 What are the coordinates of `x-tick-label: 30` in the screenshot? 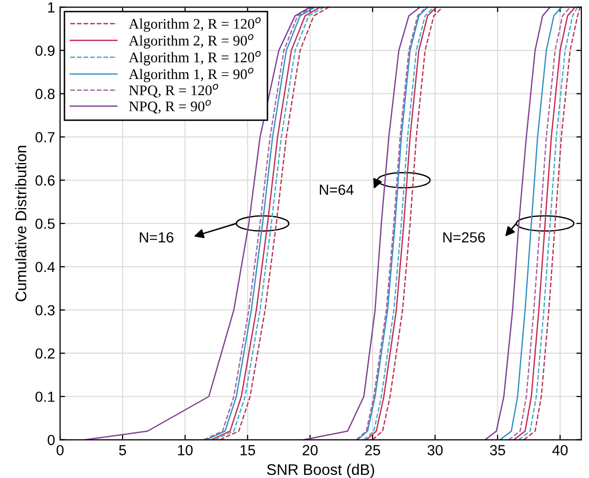 It's located at (435, 450).